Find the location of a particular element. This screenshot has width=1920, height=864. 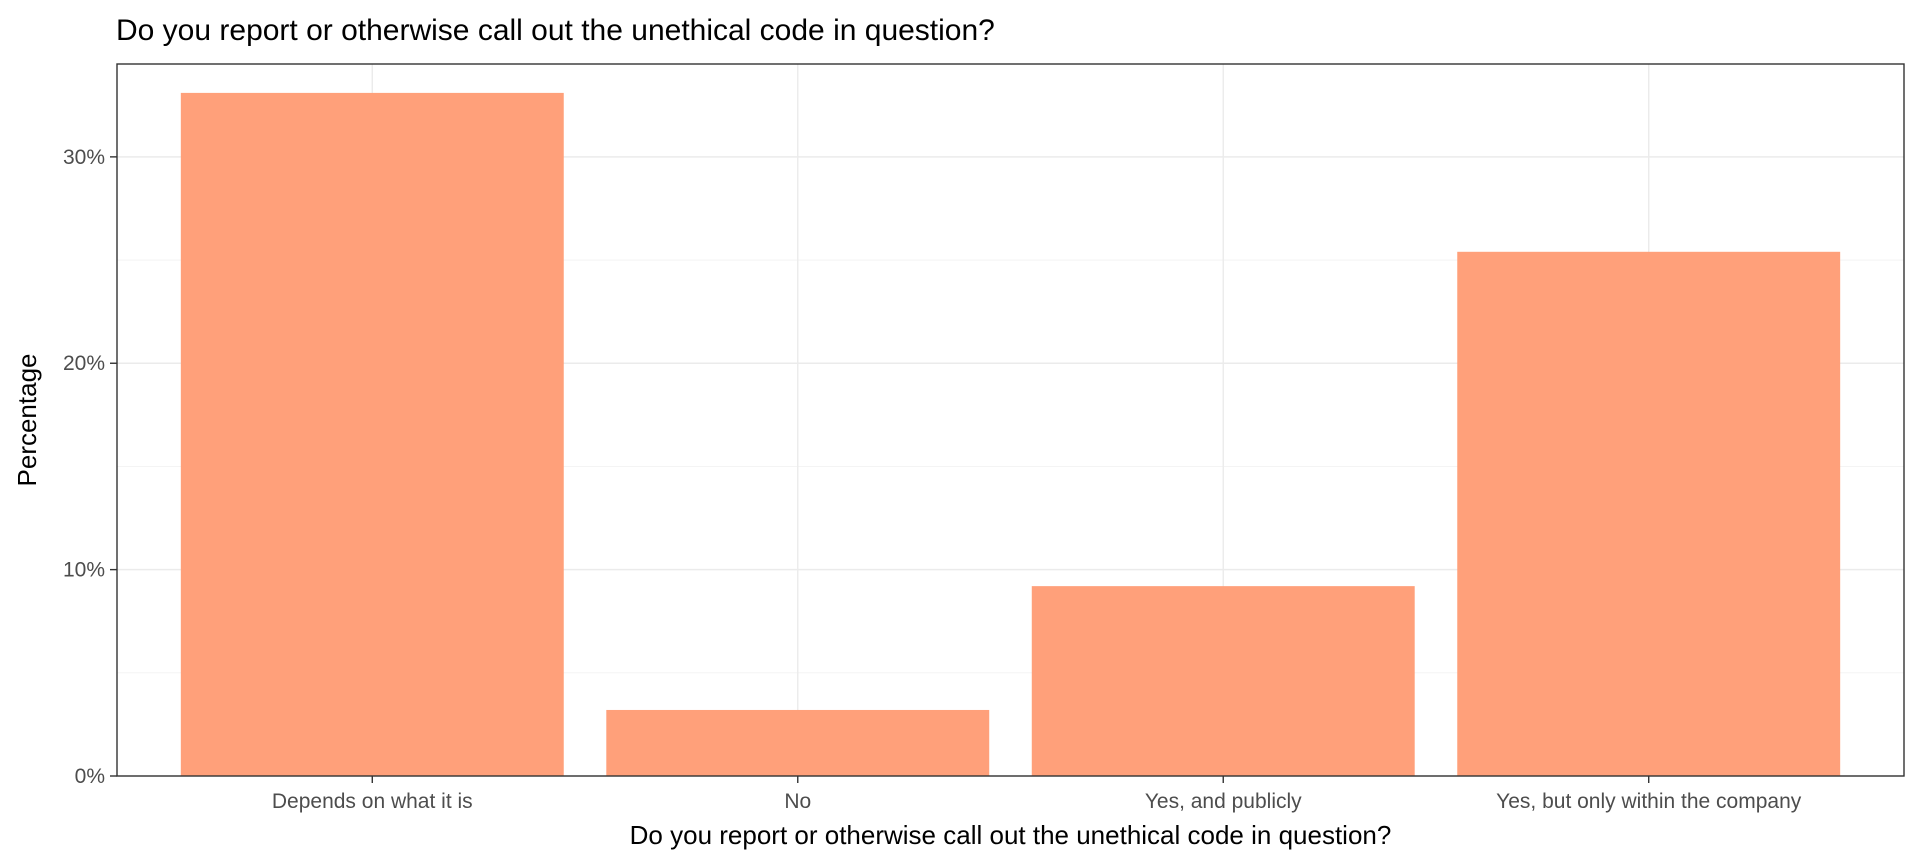

y-tick-label: 30% is located at coordinates (84, 157).